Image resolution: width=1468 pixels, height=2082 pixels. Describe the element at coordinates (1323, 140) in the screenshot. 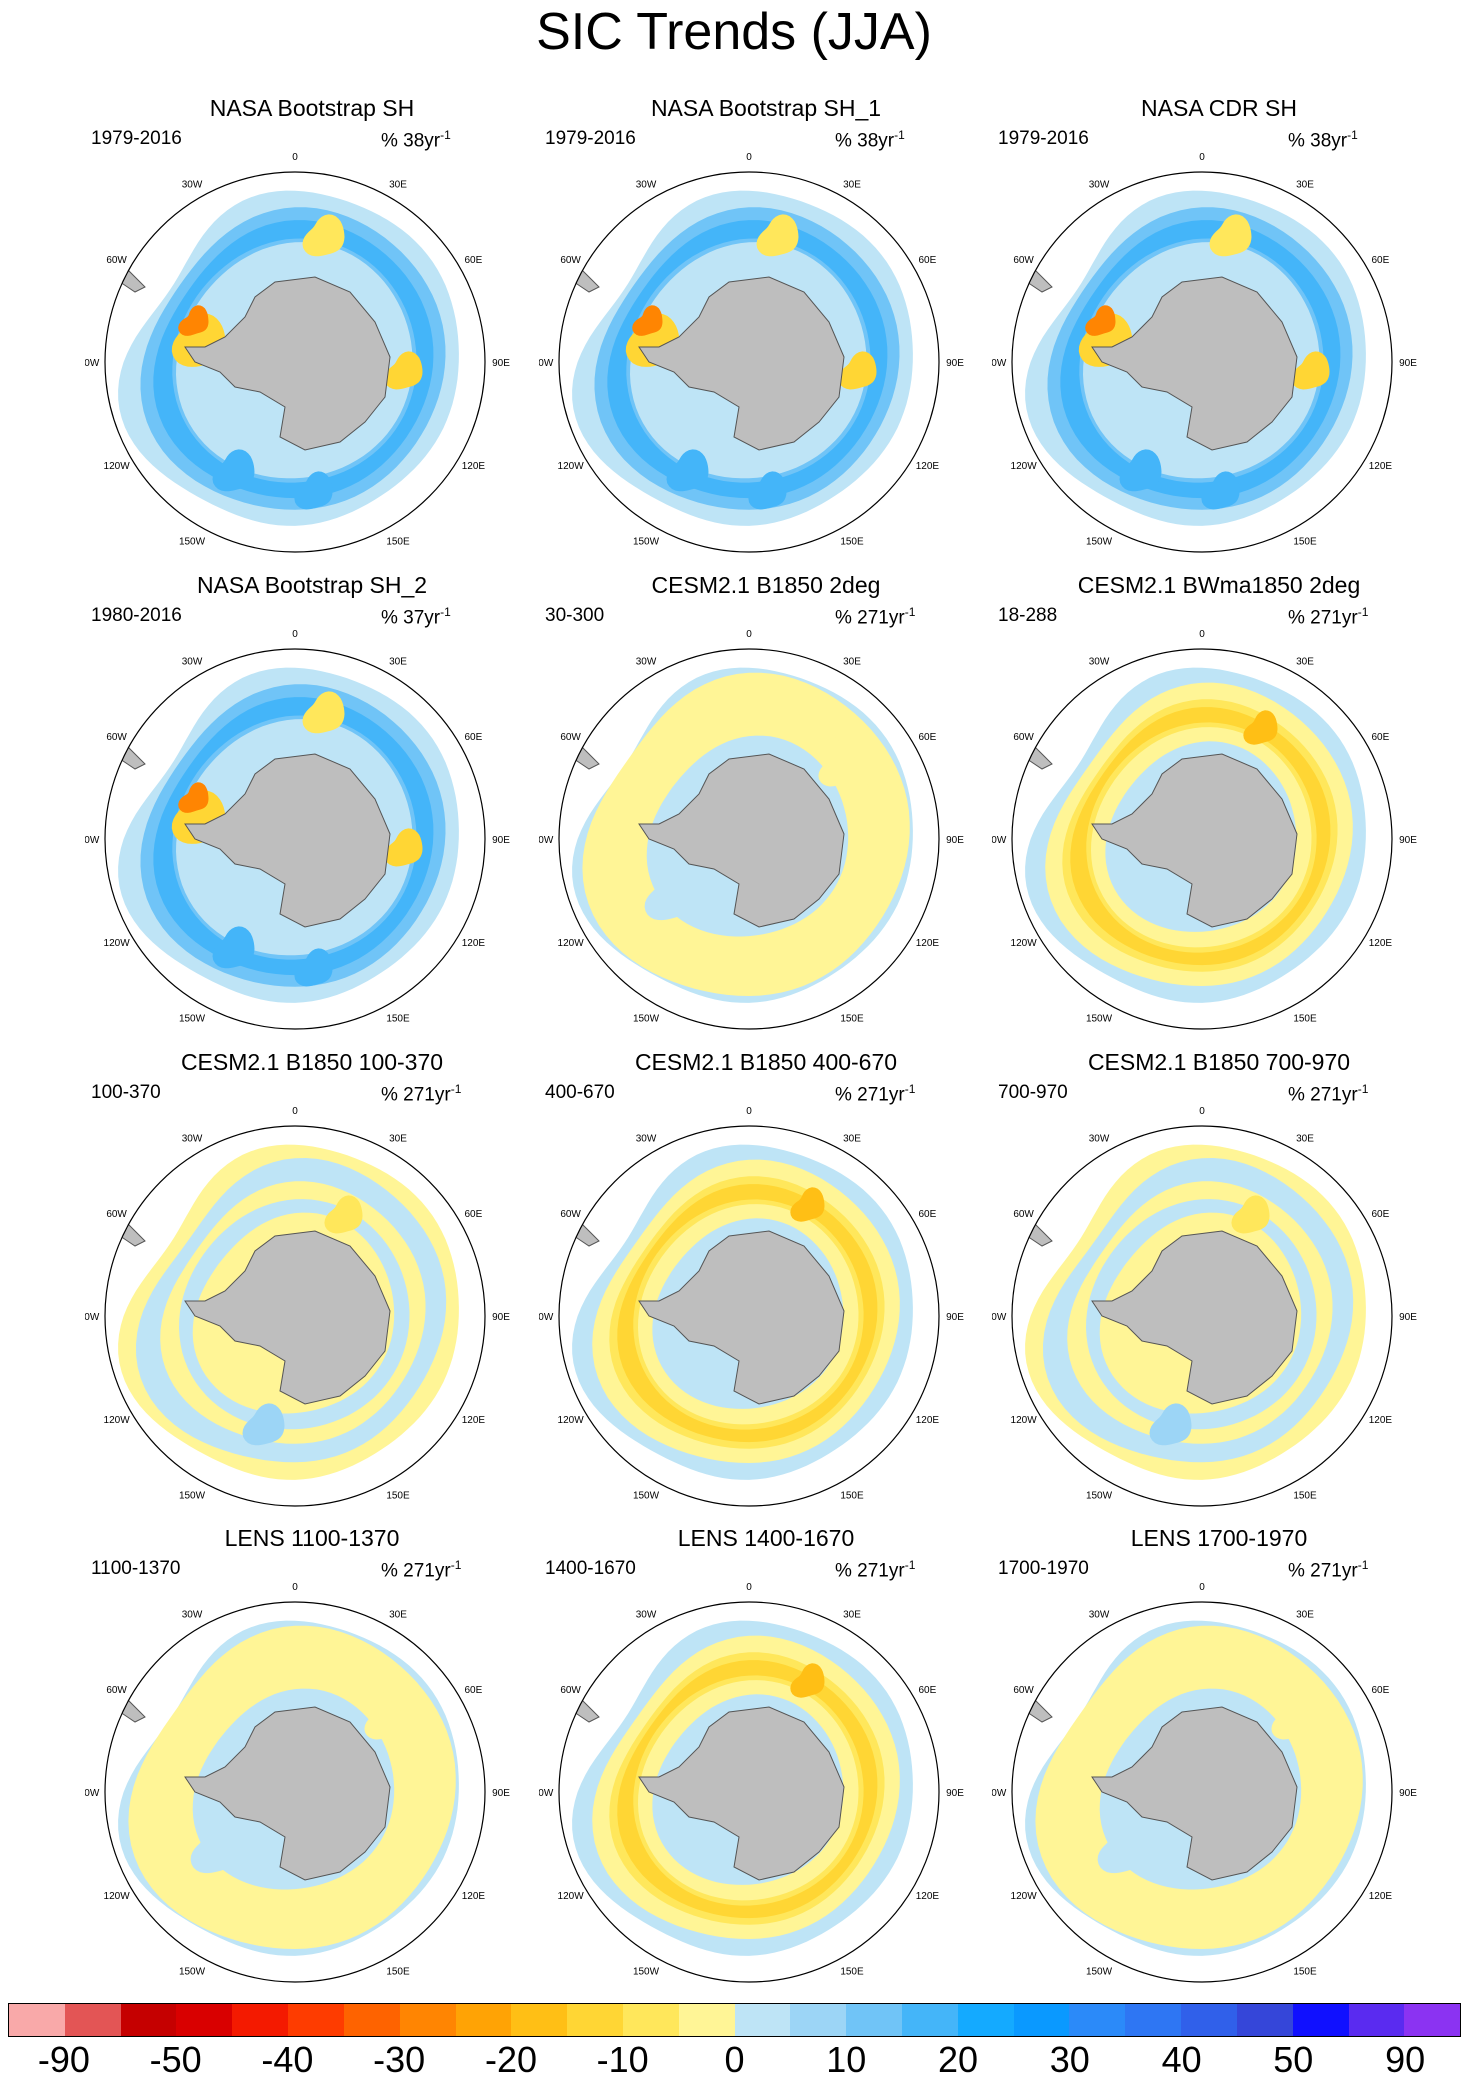

I see `panel-units: % 38yr-1` at that location.